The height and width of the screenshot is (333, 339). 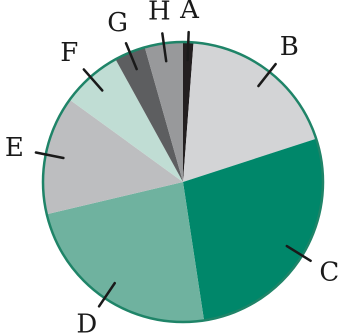 What do you see at coordinates (298, 253) in the screenshot?
I see `leader-line-c` at bounding box center [298, 253].